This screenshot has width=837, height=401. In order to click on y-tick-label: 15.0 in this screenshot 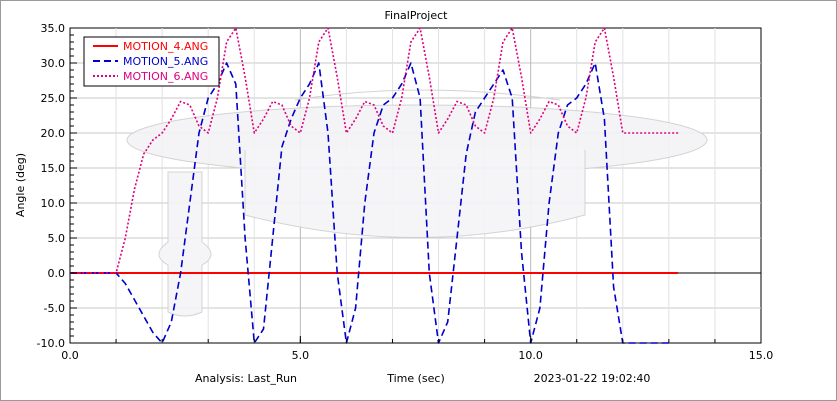, I will do `click(53, 168)`.